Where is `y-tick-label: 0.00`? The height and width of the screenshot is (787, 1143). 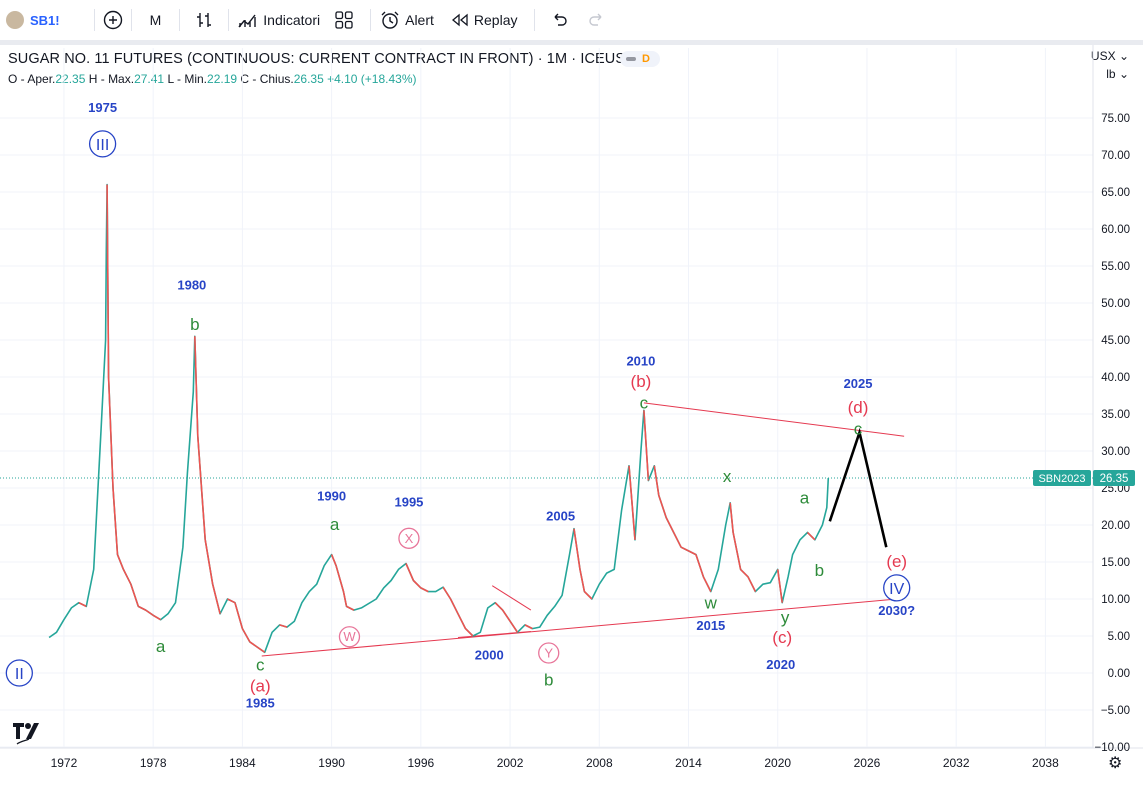 y-tick-label: 0.00 is located at coordinates (1119, 674).